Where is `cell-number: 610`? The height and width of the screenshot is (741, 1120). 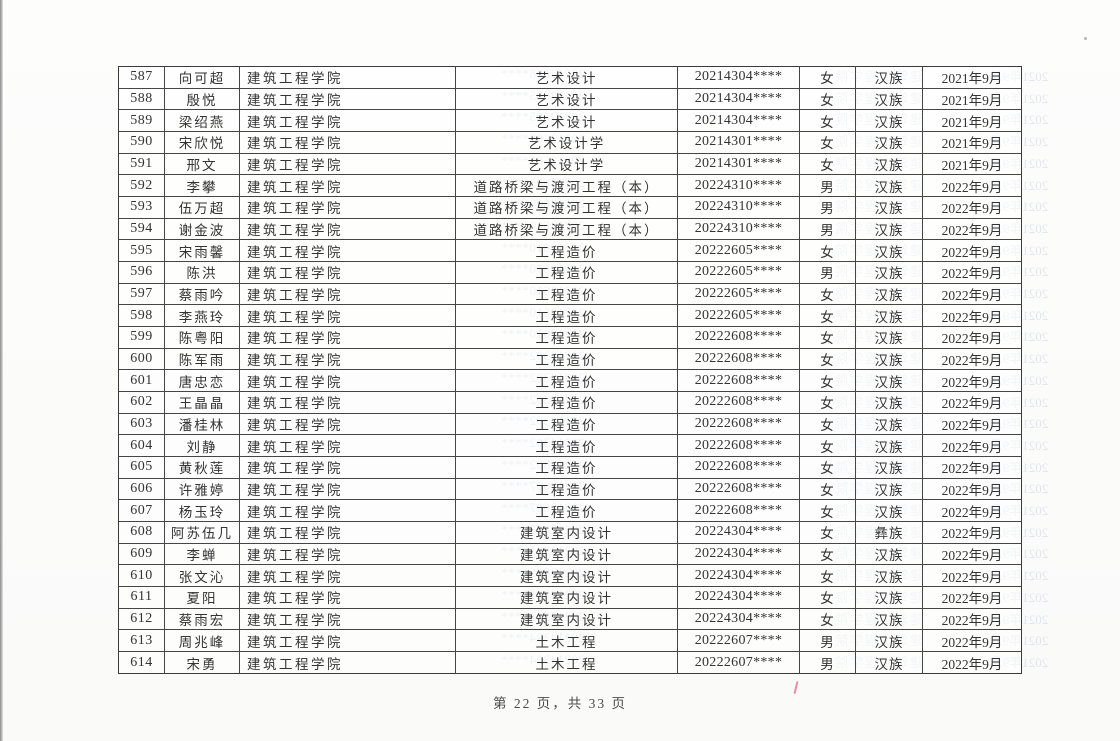 cell-number: 610 is located at coordinates (142, 576).